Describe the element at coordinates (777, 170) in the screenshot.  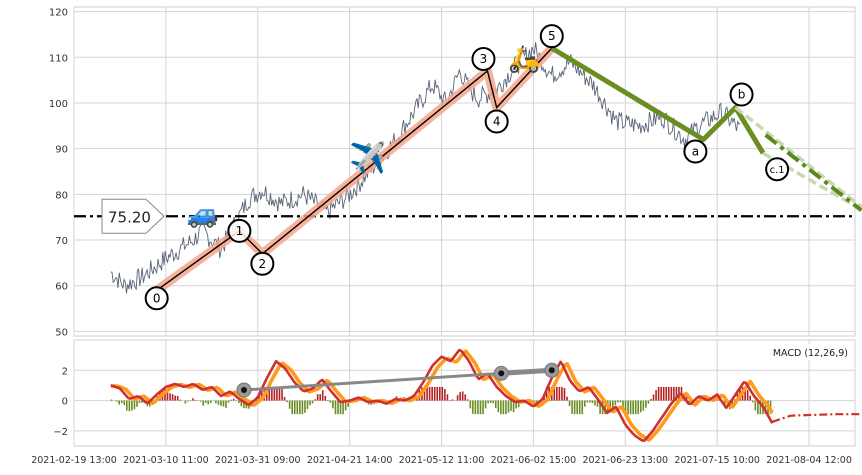
I see `wave-point-label: c.1` at that location.